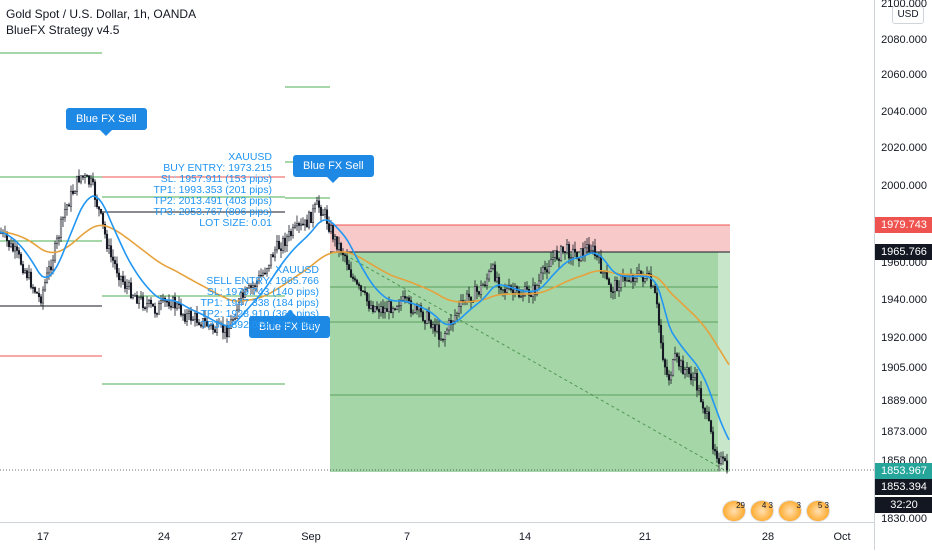  Describe the element at coordinates (818, 511) in the screenshot. I see `event-icon: 5 3` at that location.